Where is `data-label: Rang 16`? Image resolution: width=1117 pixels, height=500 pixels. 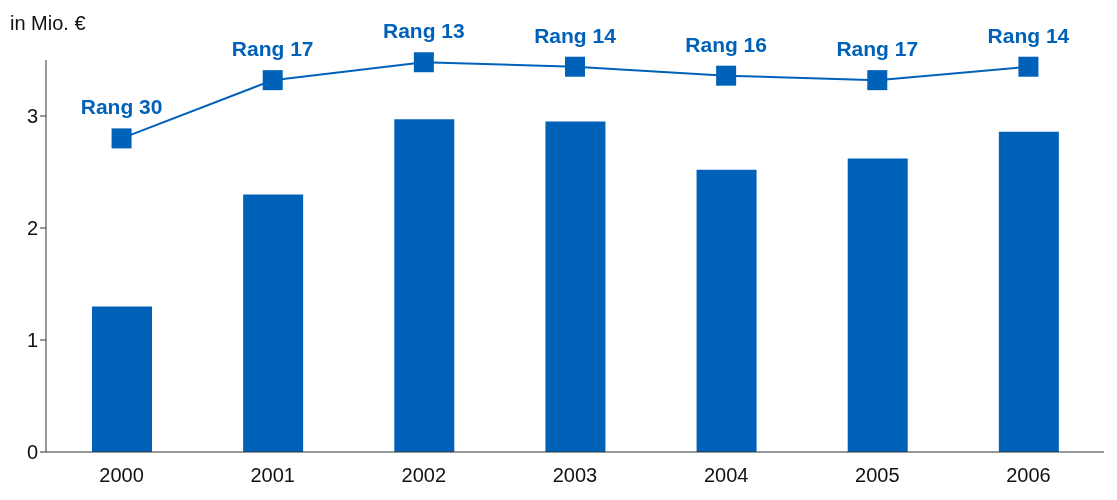
data-label: Rang 16 is located at coordinates (726, 44).